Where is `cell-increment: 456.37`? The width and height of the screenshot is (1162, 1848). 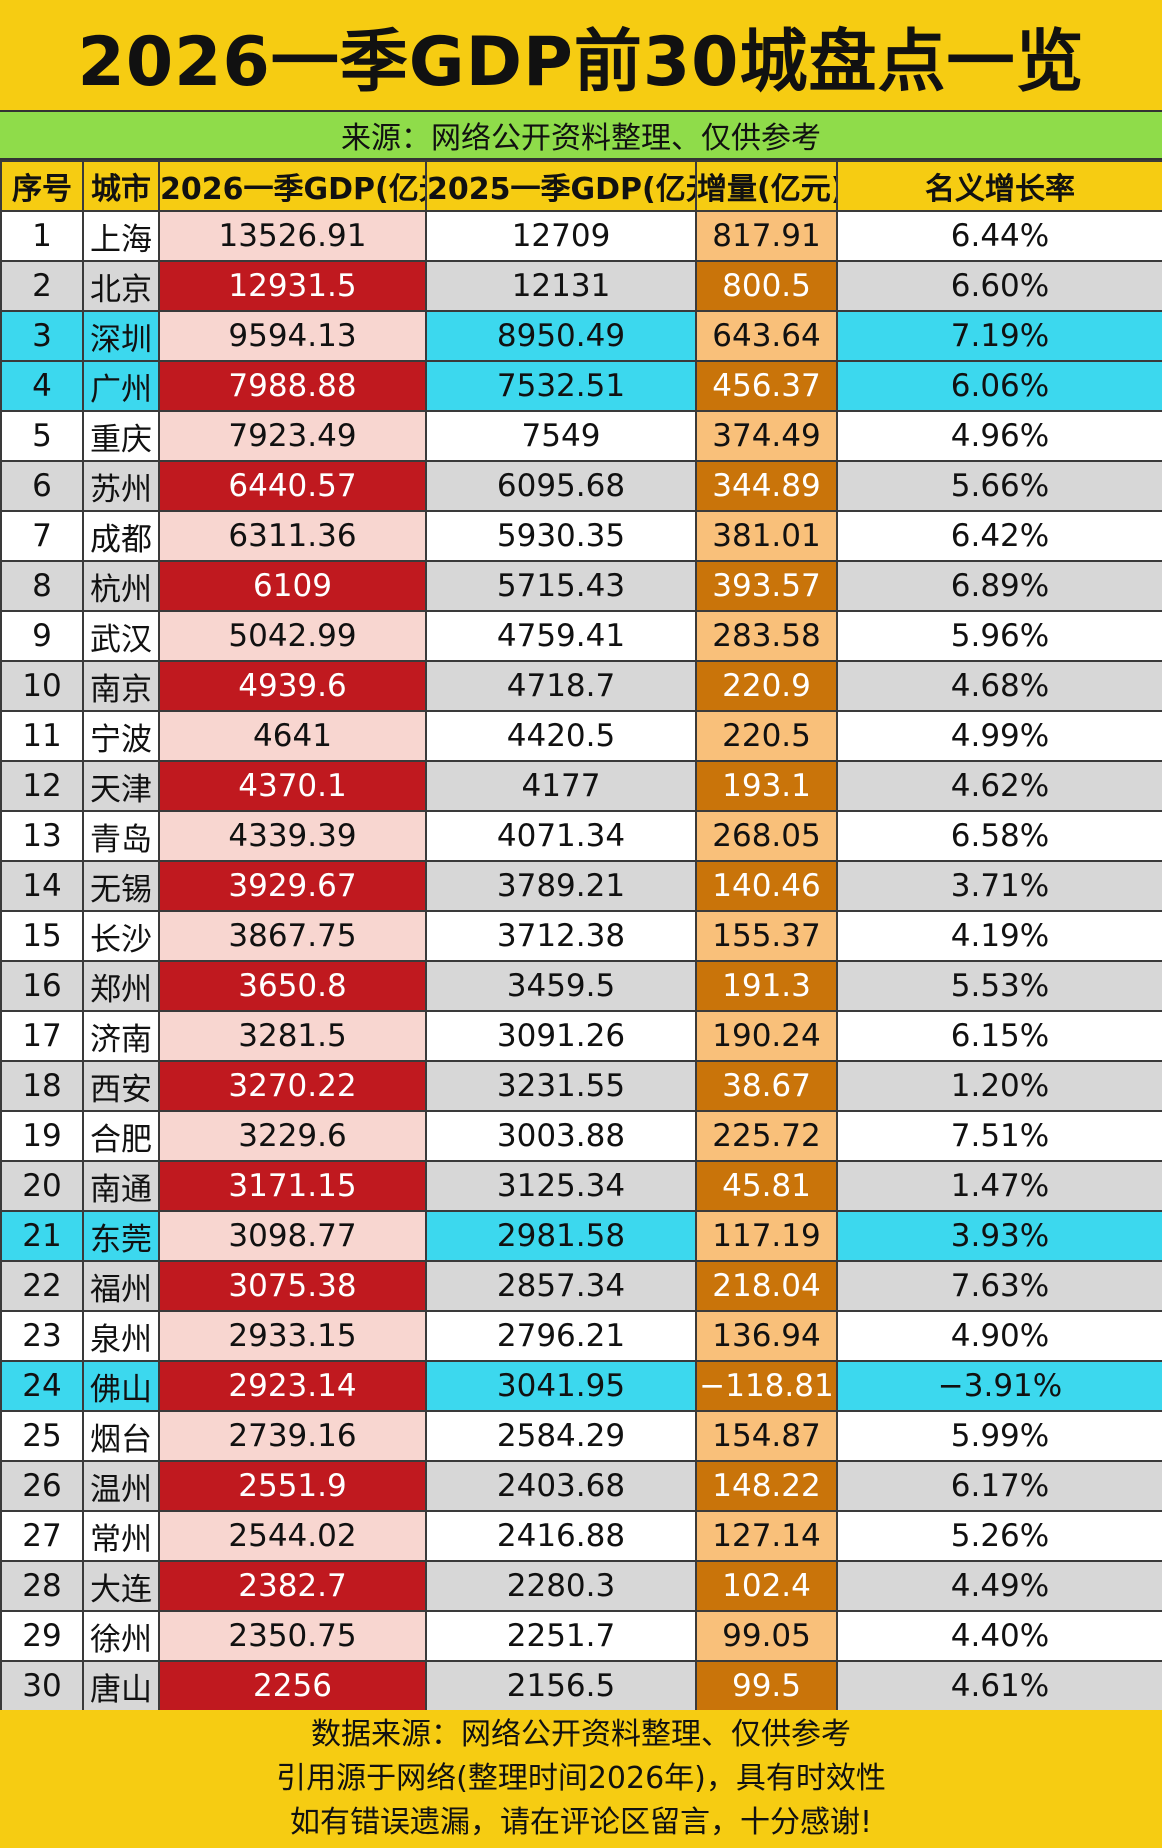
cell-increment: 456.37 is located at coordinates (766, 386).